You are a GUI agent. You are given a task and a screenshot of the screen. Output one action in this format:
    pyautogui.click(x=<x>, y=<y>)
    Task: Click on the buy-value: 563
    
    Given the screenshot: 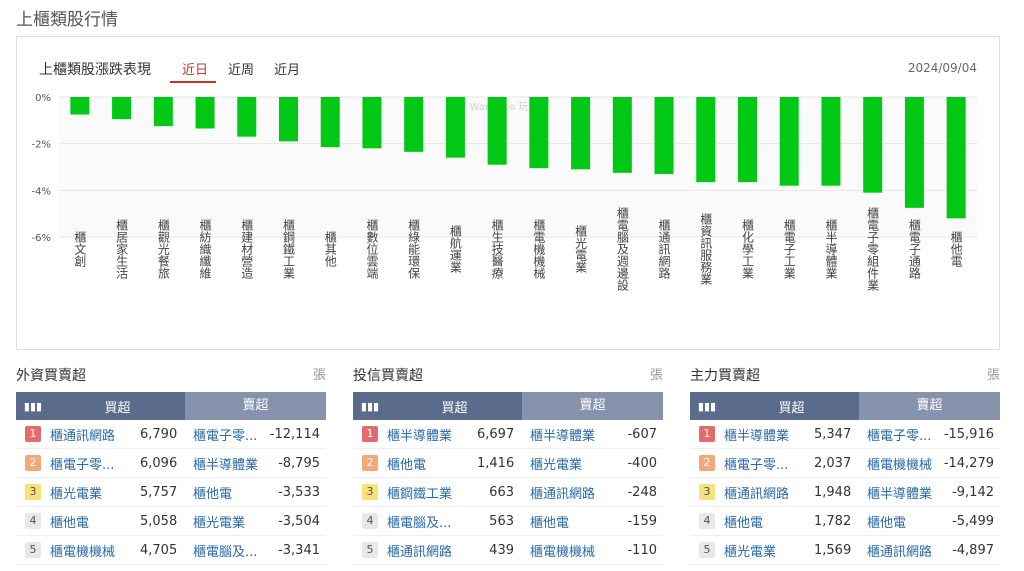 What is the action you would take?
    pyautogui.click(x=501, y=521)
    